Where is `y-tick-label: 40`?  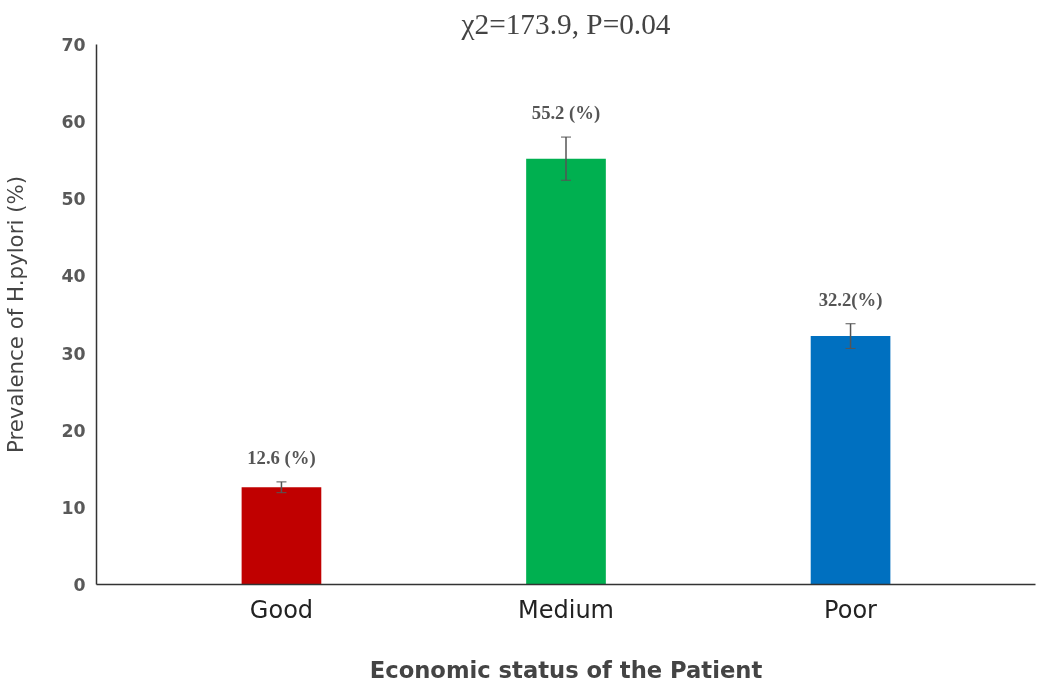
y-tick-label: 40 is located at coordinates (73, 276).